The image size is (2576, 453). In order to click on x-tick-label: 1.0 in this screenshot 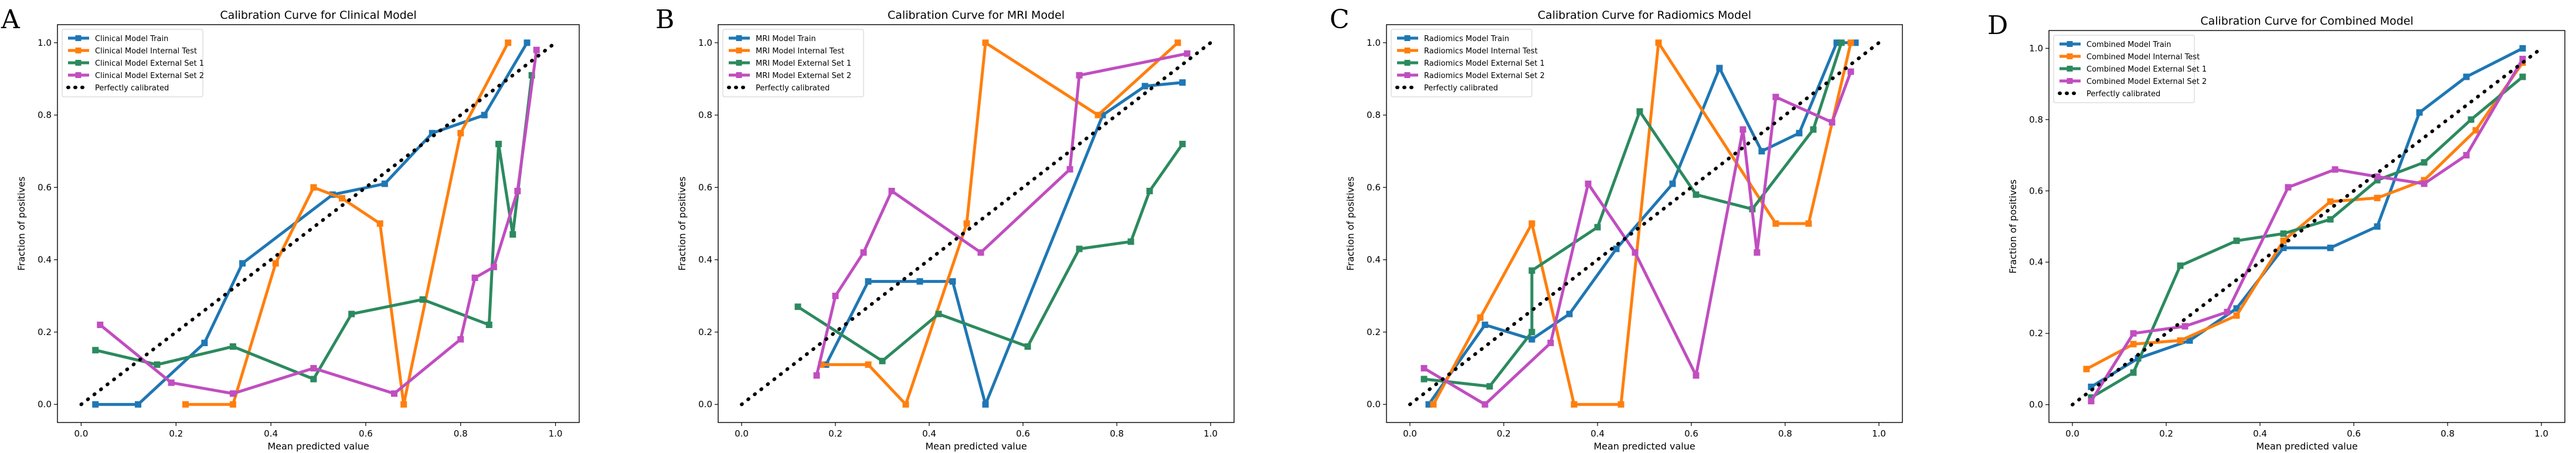, I will do `click(556, 433)`.